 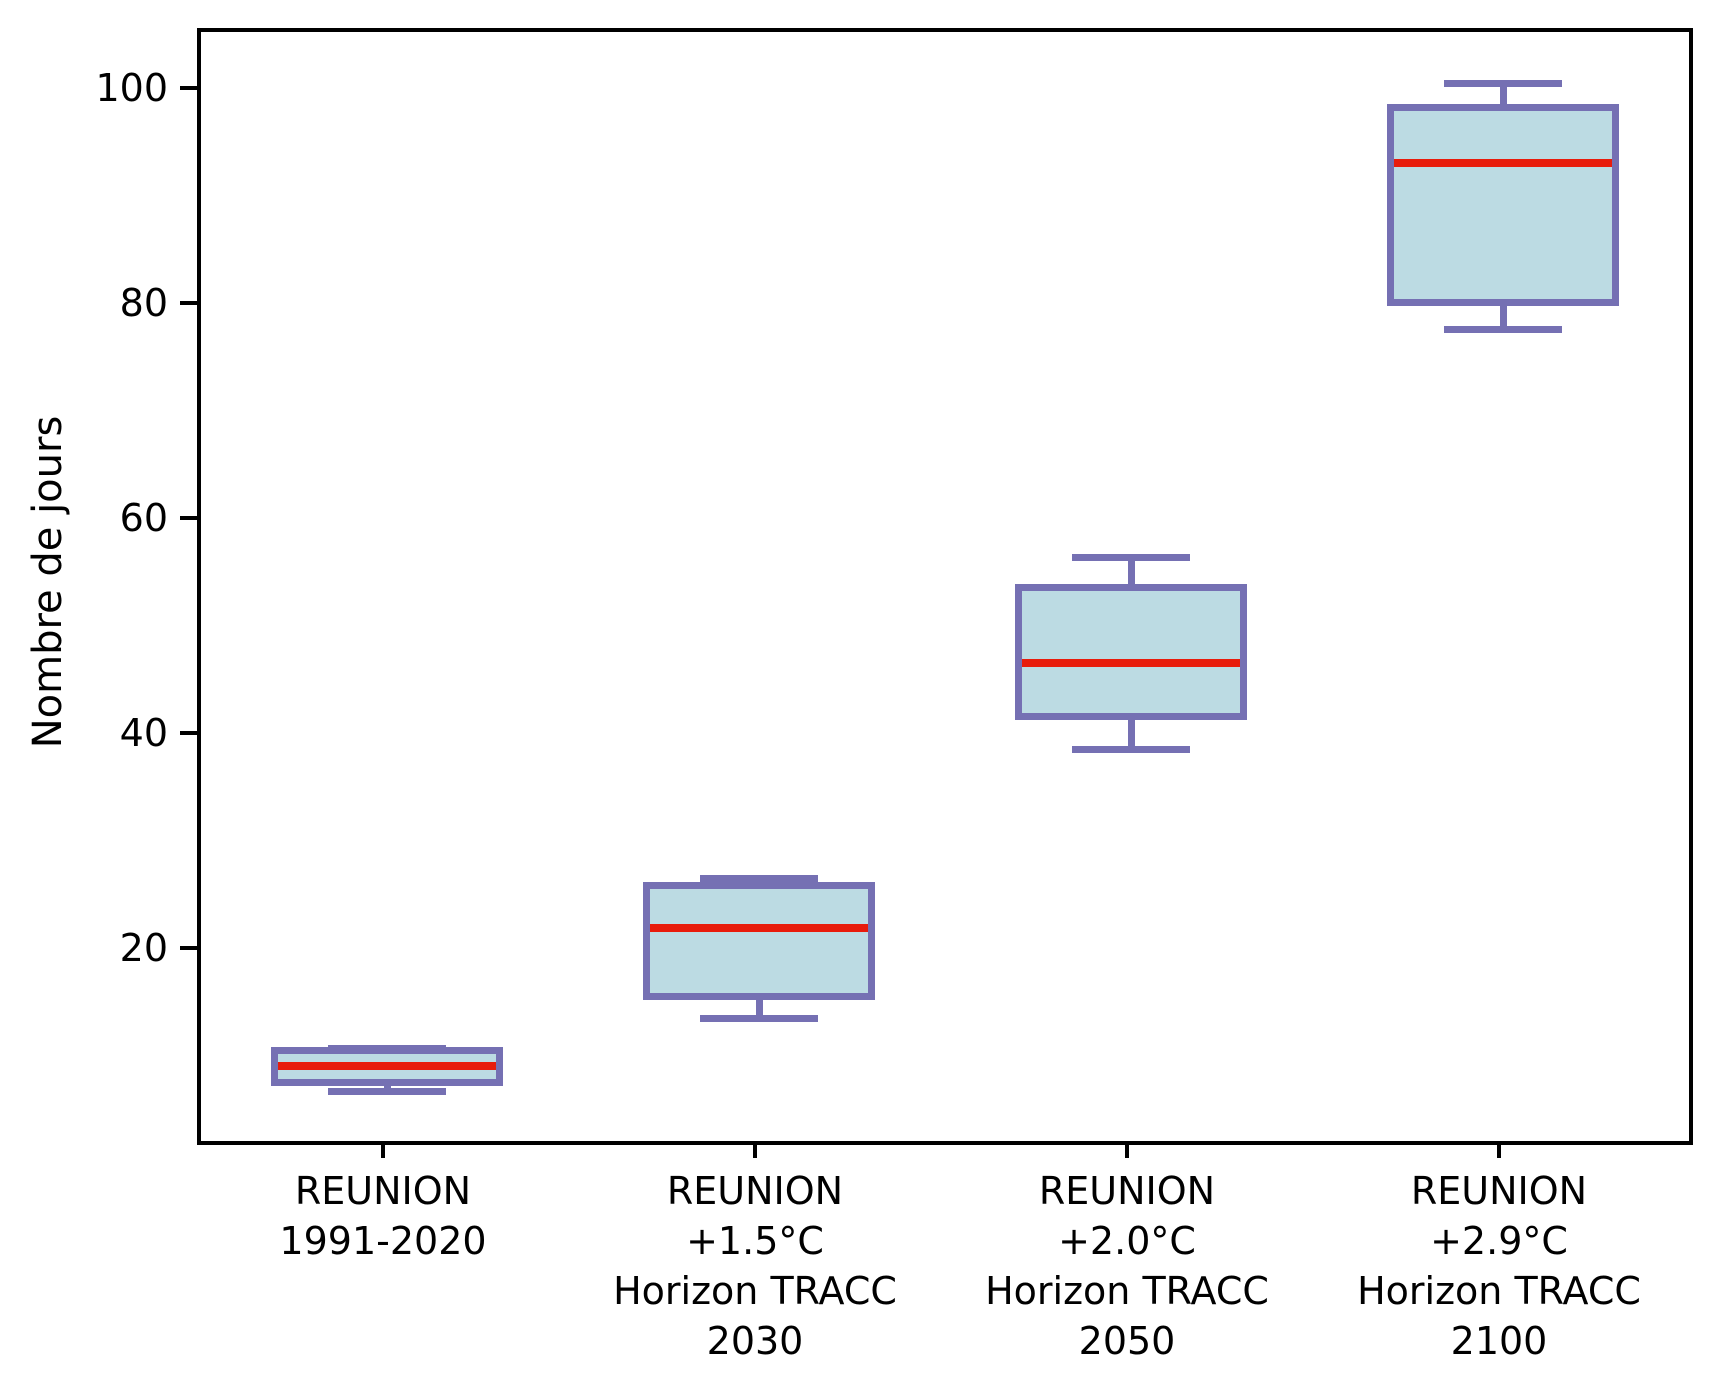 What do you see at coordinates (143, 947) in the screenshot?
I see `y-tick-label: 20` at bounding box center [143, 947].